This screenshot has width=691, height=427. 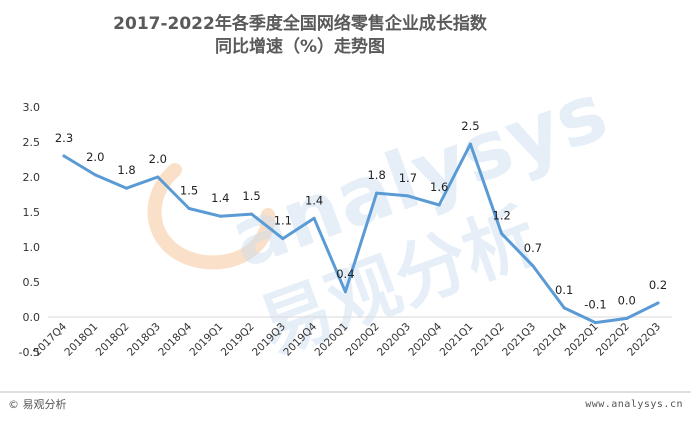 What do you see at coordinates (300, 23) in the screenshot?
I see `chart-title-line1: 2017-2022年各季度全国网络零售企业成长指数` at bounding box center [300, 23].